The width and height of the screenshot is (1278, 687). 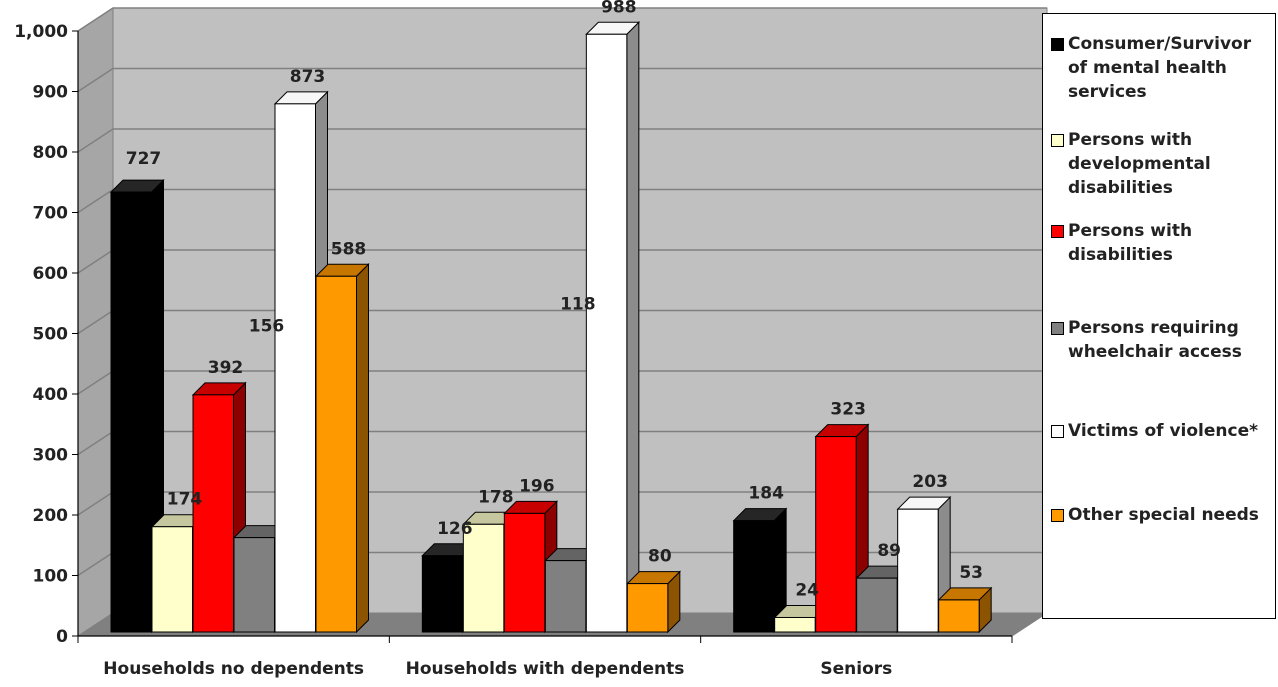 I want to click on legend-item-developmental-disabilities: Persons with developmental disabilities, so click(x=1163, y=164).